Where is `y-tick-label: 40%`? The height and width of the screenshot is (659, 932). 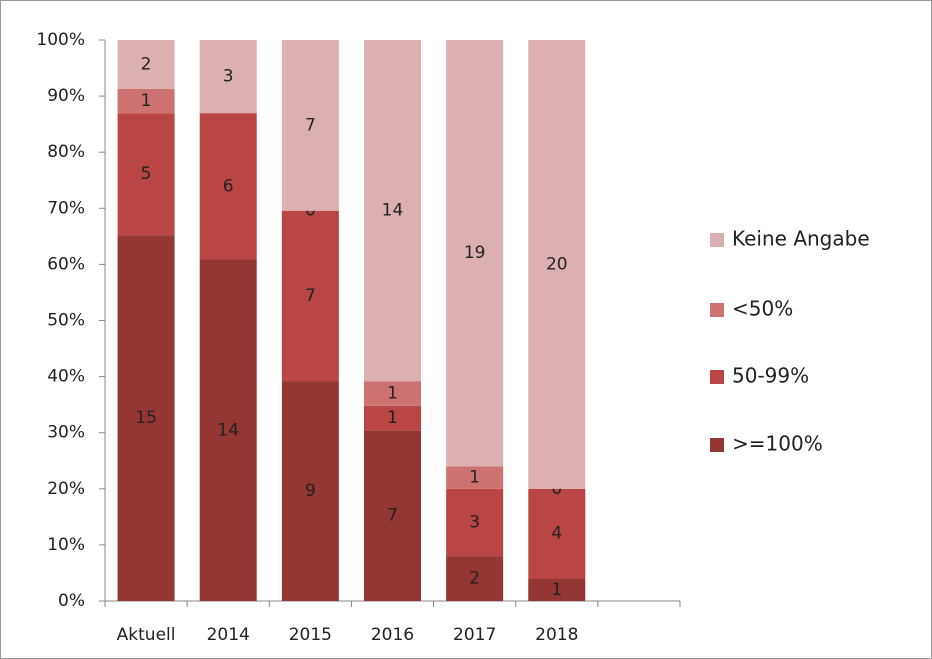 y-tick-label: 40% is located at coordinates (66, 377).